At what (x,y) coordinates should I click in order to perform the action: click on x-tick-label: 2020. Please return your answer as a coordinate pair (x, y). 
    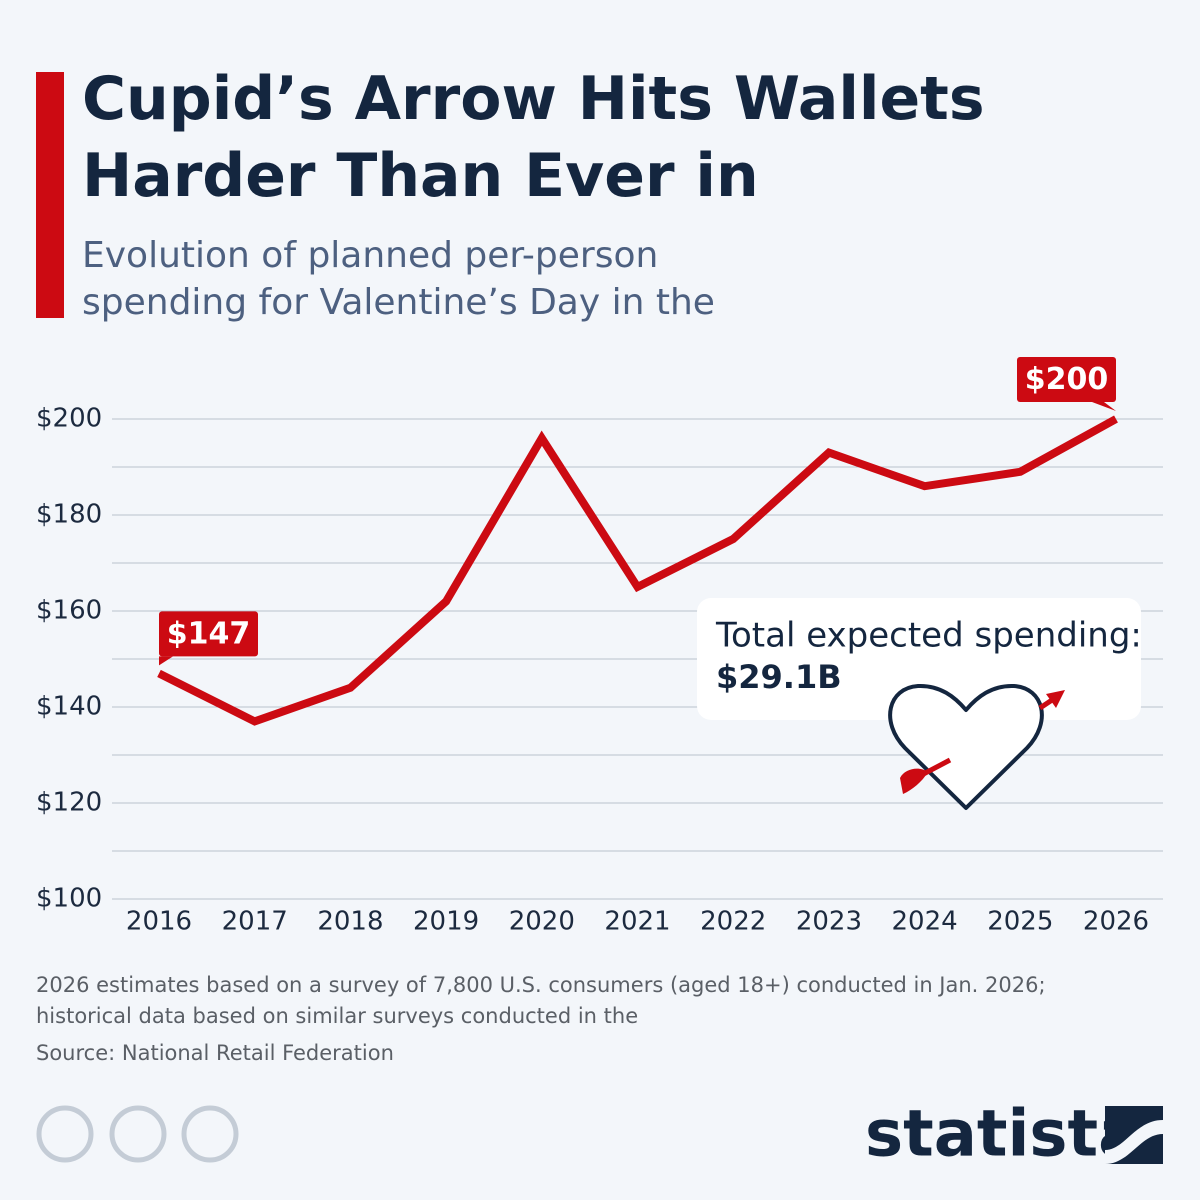
    Looking at the image, I should click on (542, 922).